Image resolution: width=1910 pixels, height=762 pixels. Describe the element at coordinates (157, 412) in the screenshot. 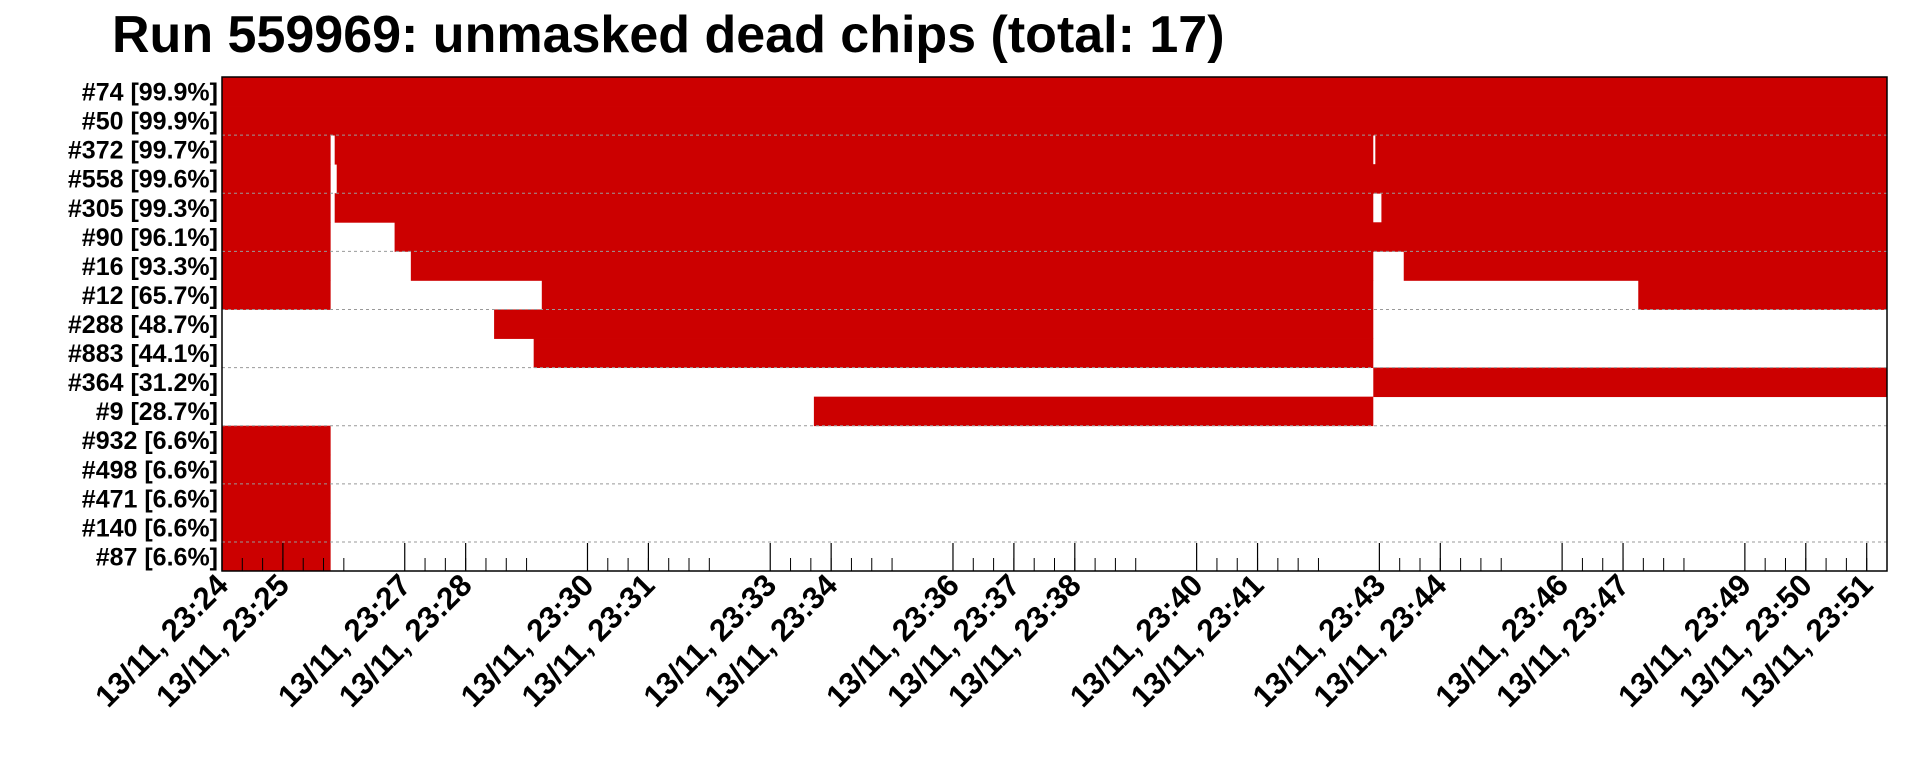

I see `chip-label: #9 [28.7%]` at that location.